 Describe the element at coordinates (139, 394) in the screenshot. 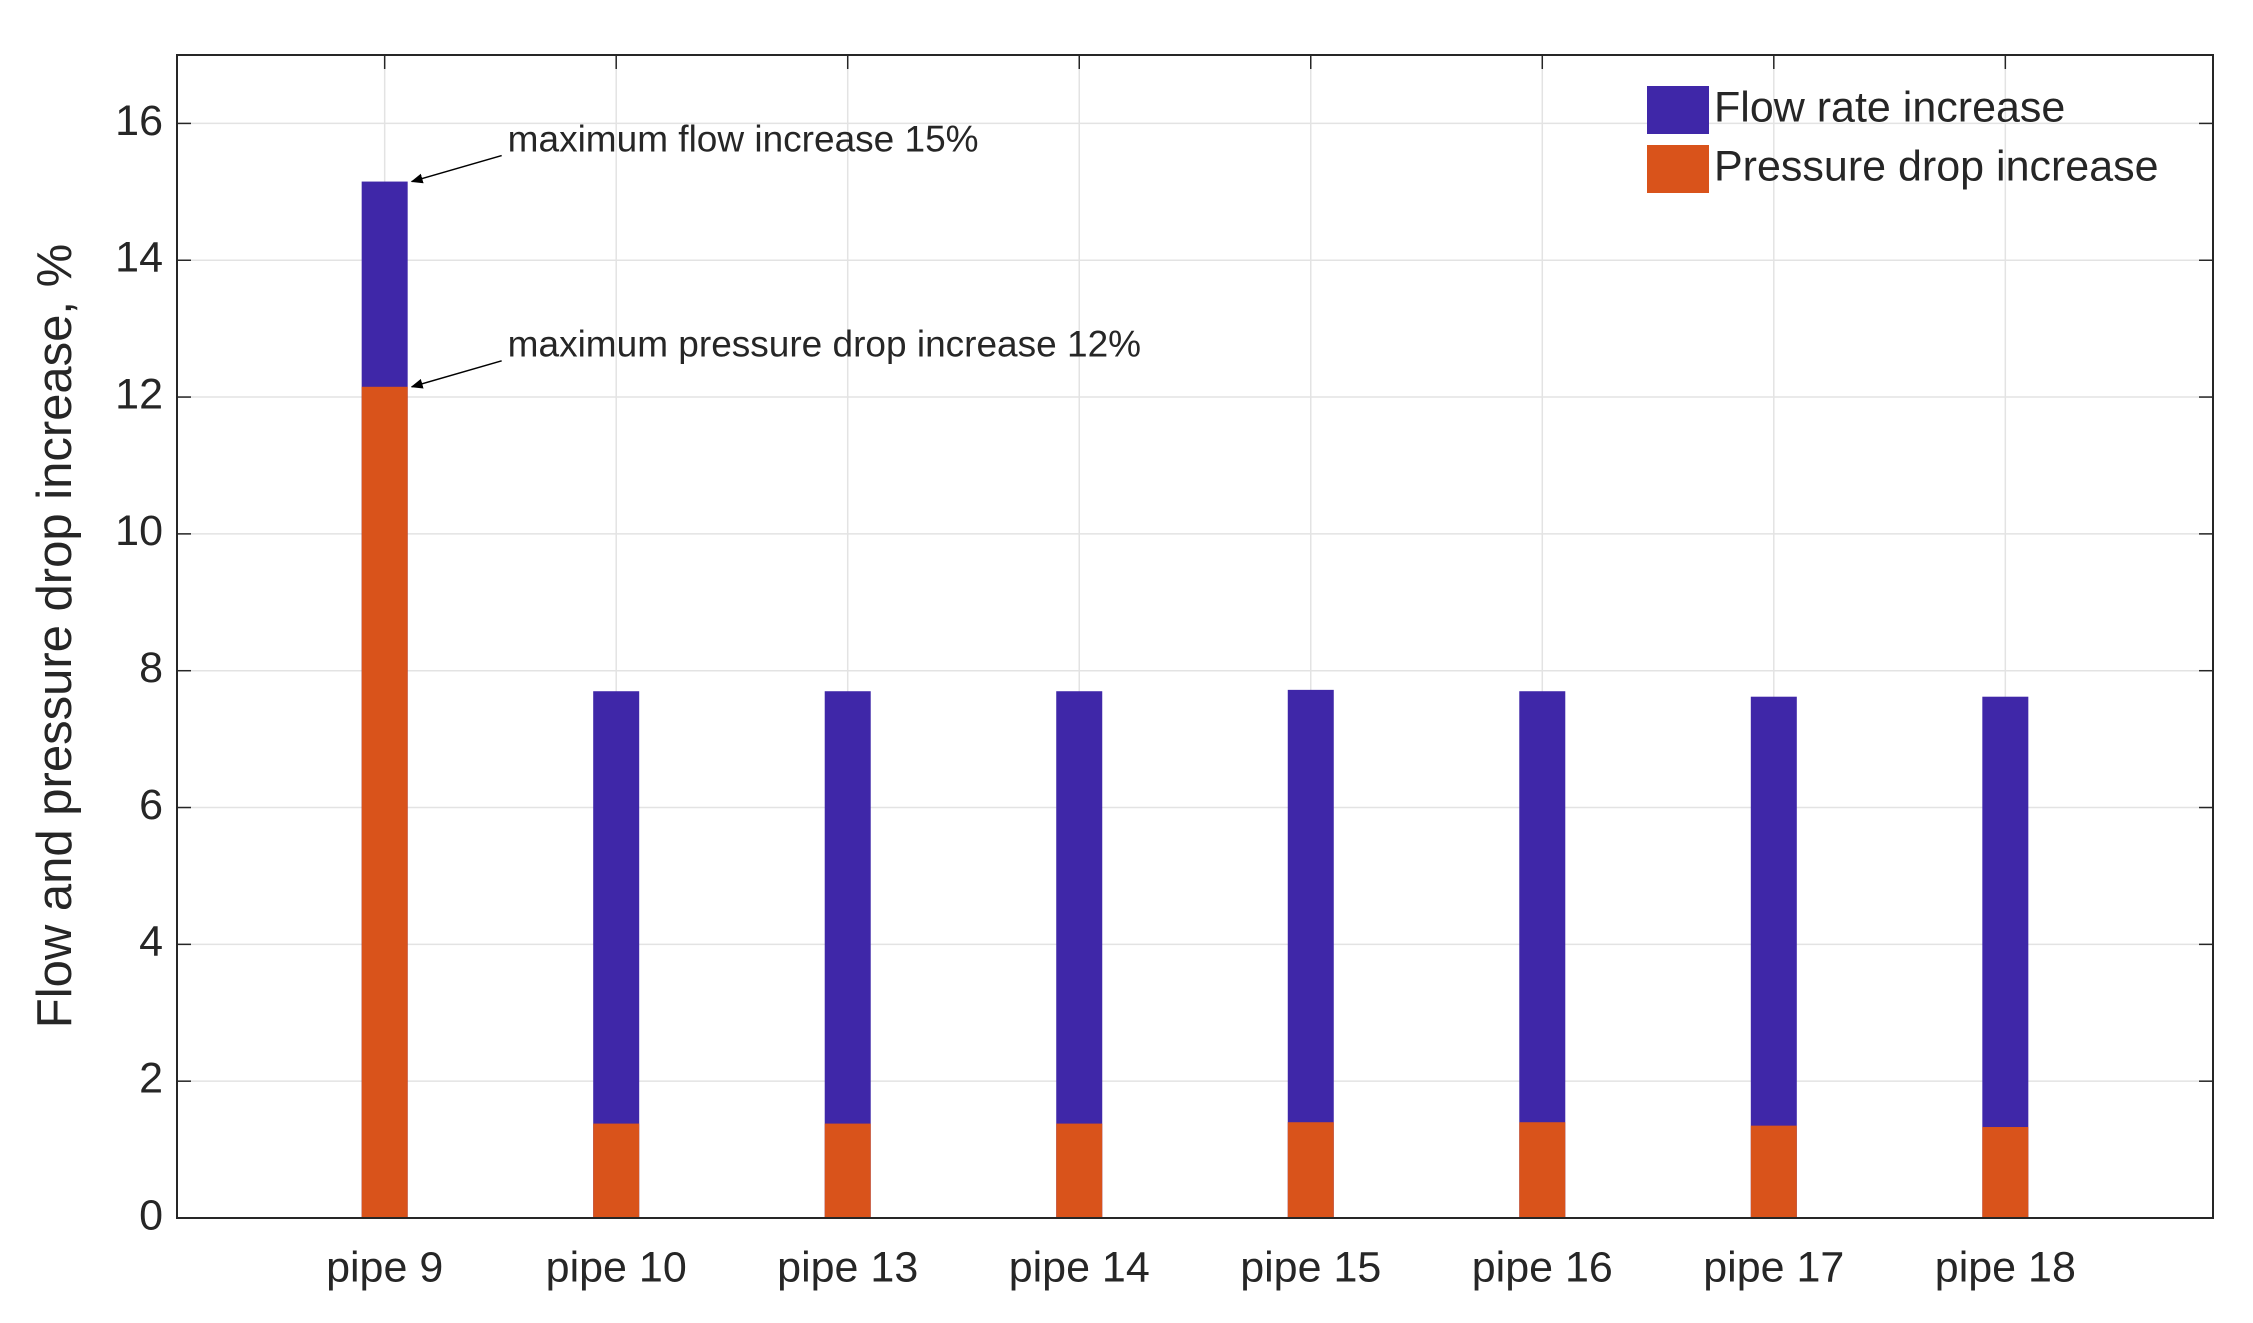

I see `y-tick-label: 12` at that location.